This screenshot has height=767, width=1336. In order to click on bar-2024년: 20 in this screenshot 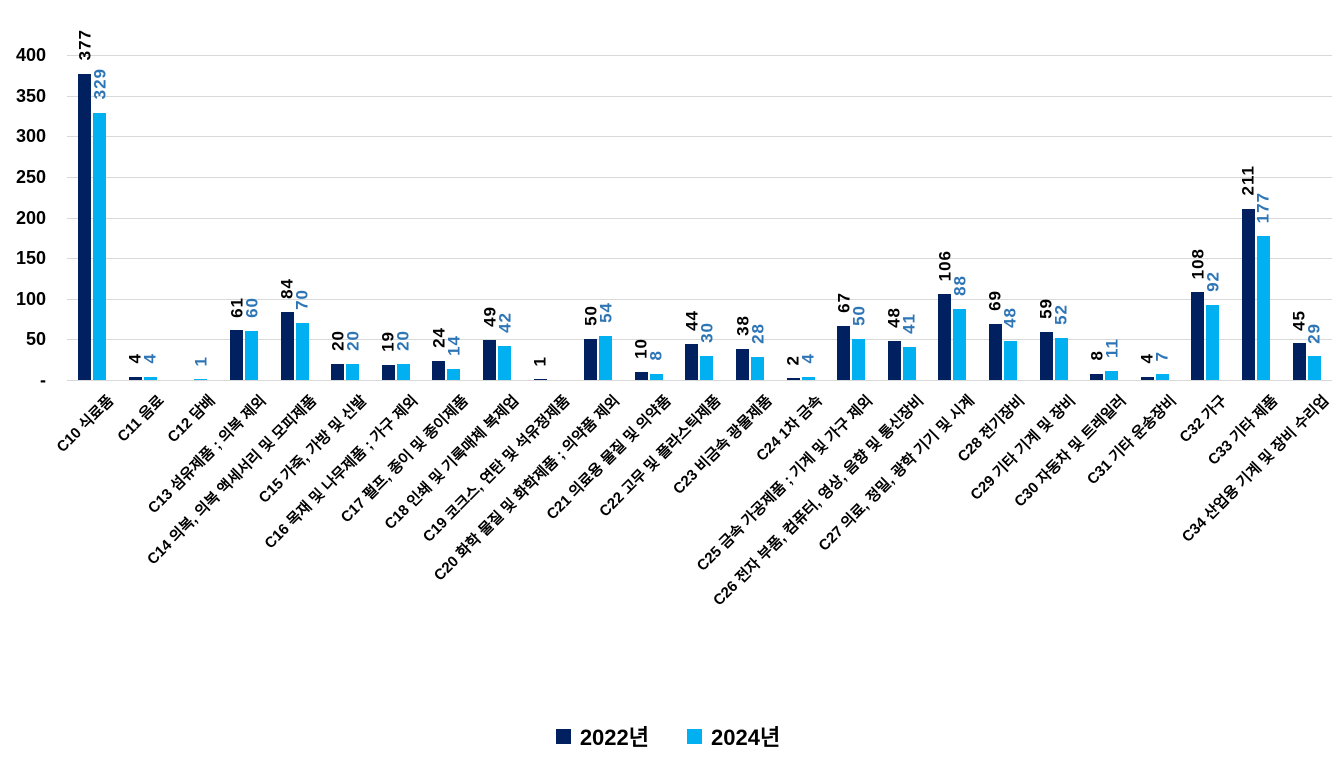, I will do `click(403, 355)`.